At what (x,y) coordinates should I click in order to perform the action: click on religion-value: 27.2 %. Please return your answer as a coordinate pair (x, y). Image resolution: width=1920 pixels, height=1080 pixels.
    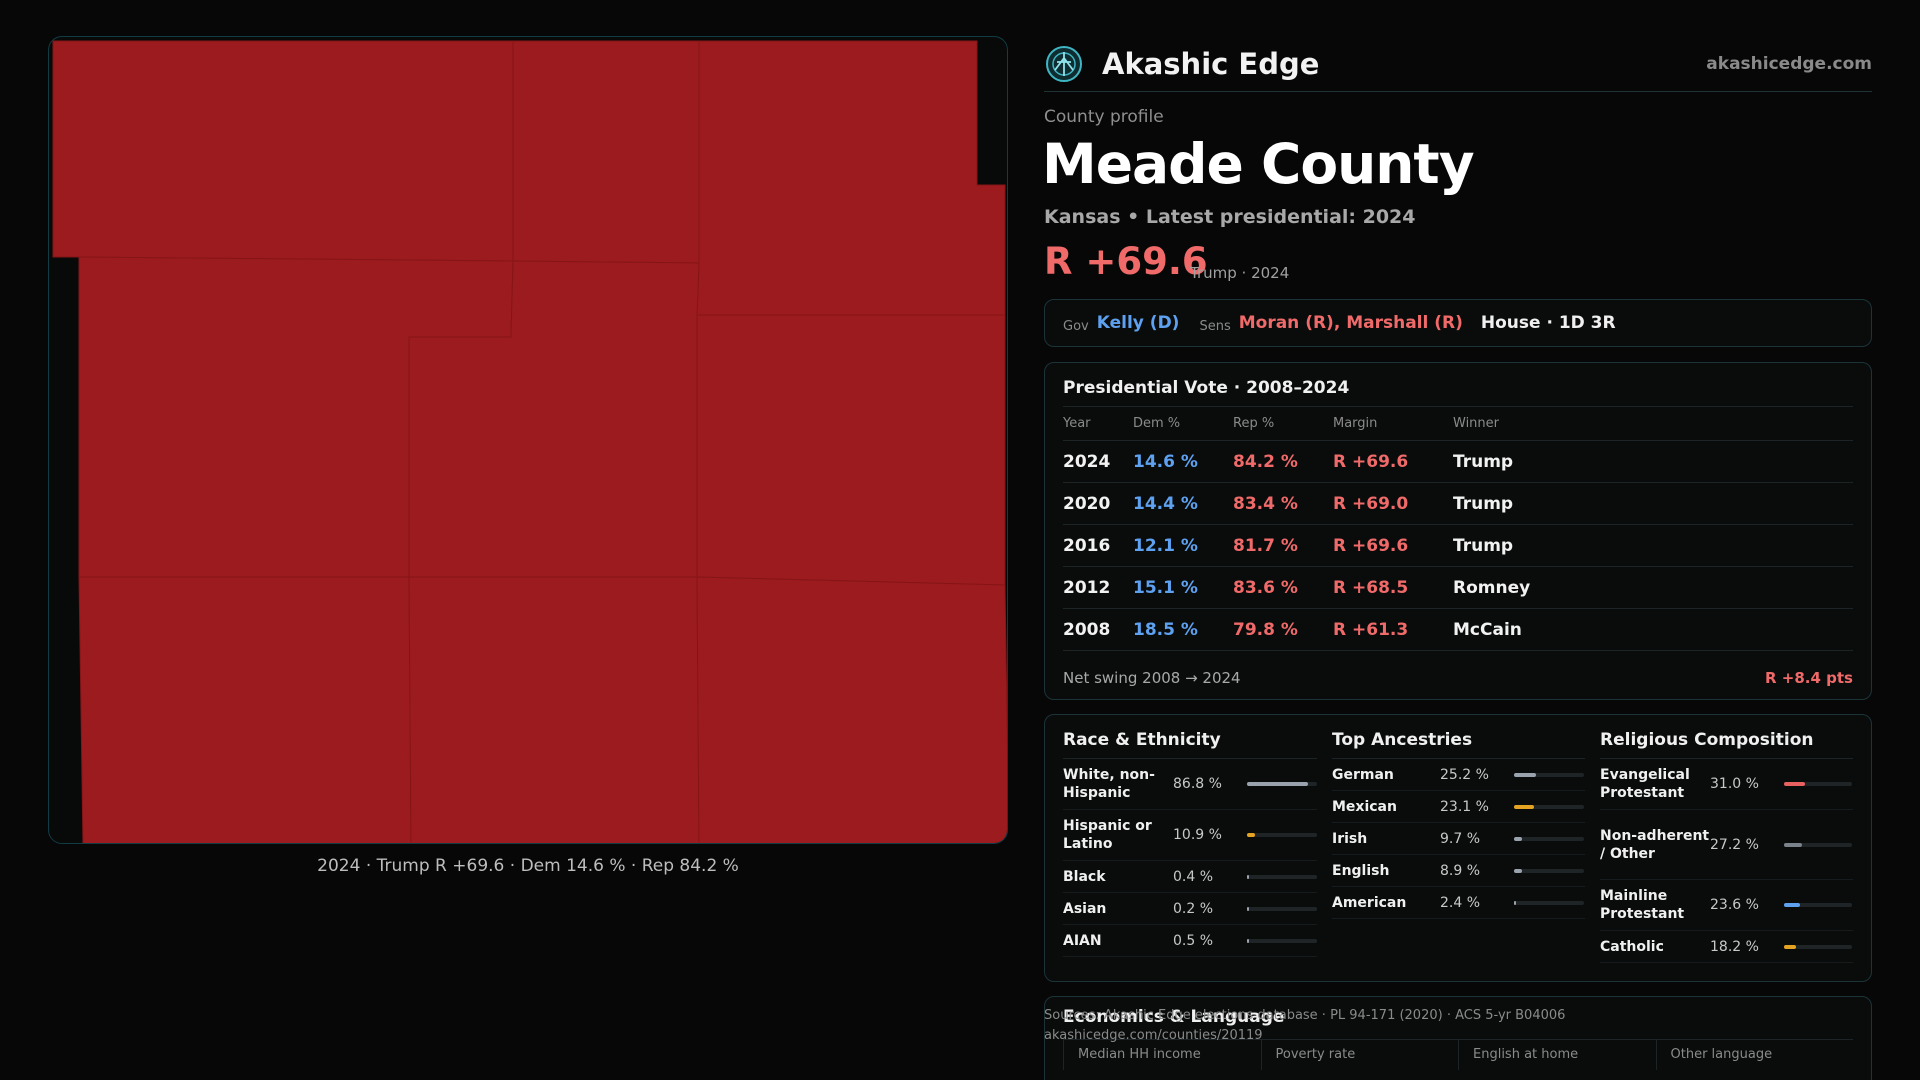
    Looking at the image, I should click on (1734, 844).